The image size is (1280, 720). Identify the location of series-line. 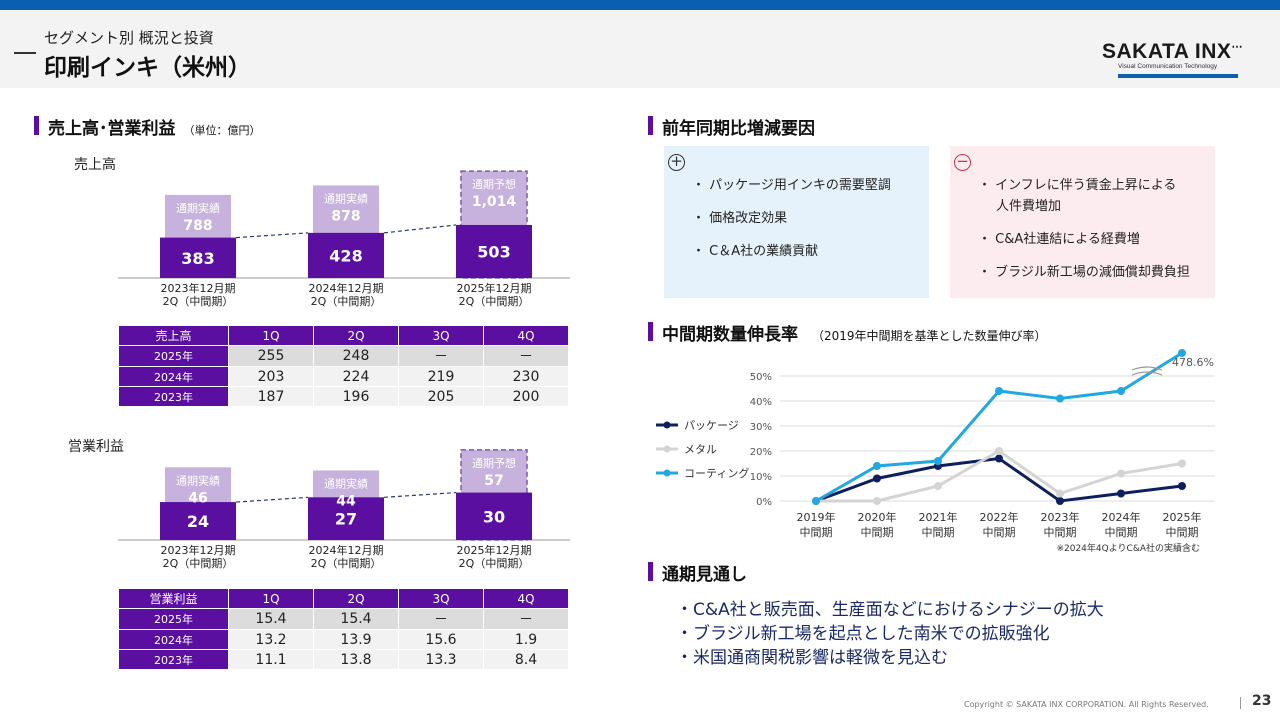
(999, 479).